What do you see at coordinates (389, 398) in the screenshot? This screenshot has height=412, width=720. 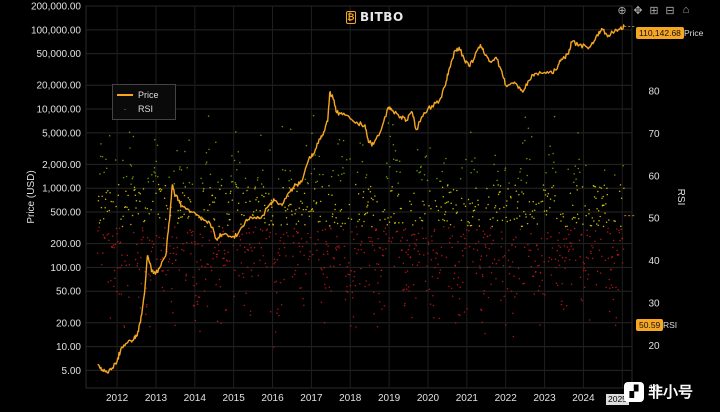 I see `x-tick-label: 2019` at bounding box center [389, 398].